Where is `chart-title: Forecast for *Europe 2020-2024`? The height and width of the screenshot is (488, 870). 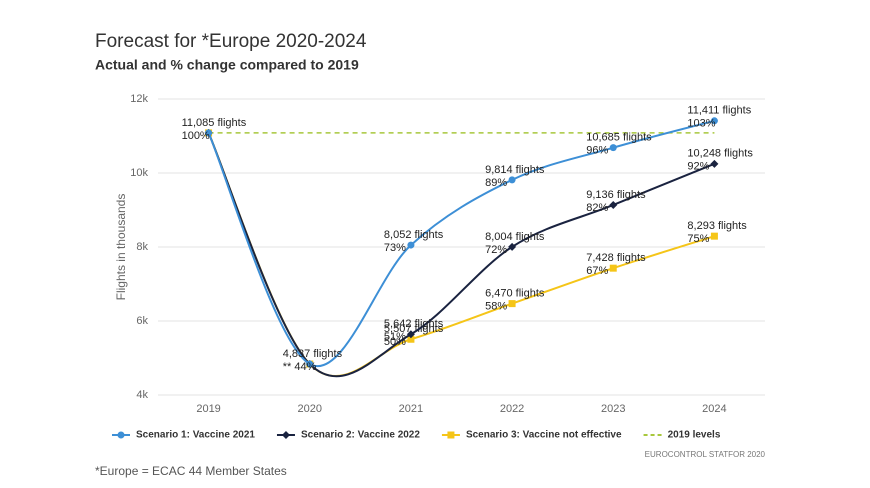 chart-title: Forecast for *Europe 2020-2024 is located at coordinates (231, 41).